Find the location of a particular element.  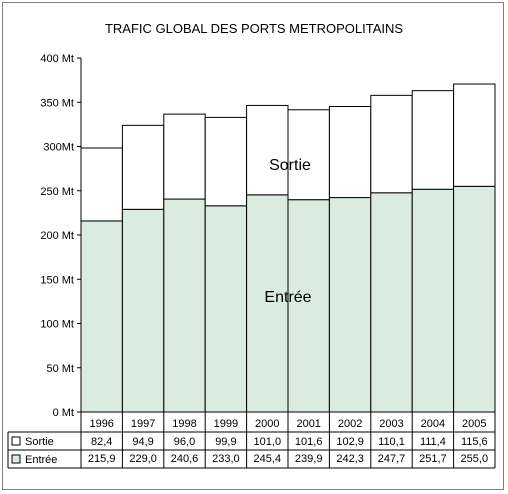

y-tick-label: 300Mt is located at coordinates (58, 148).